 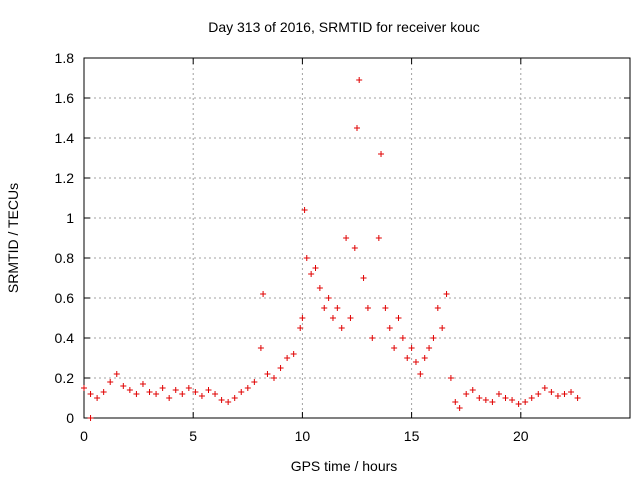 I want to click on y-tick-label: 0, so click(x=70, y=418).